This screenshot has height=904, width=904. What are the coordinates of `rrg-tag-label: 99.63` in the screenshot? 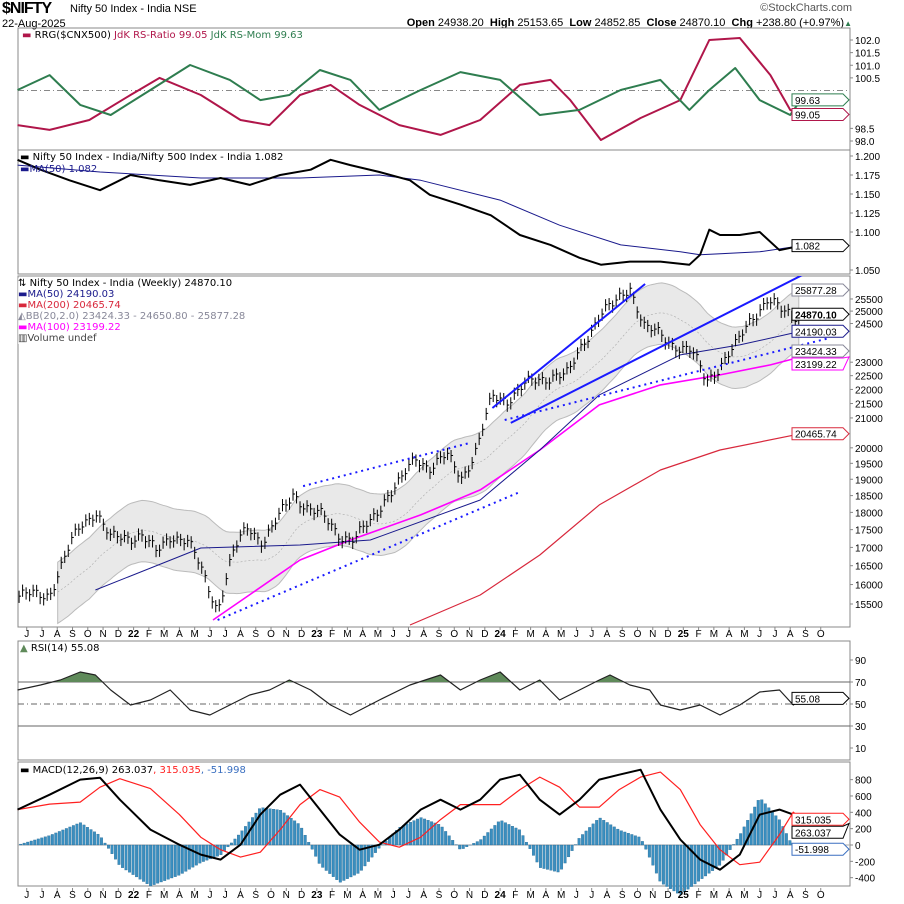 It's located at (807, 101).